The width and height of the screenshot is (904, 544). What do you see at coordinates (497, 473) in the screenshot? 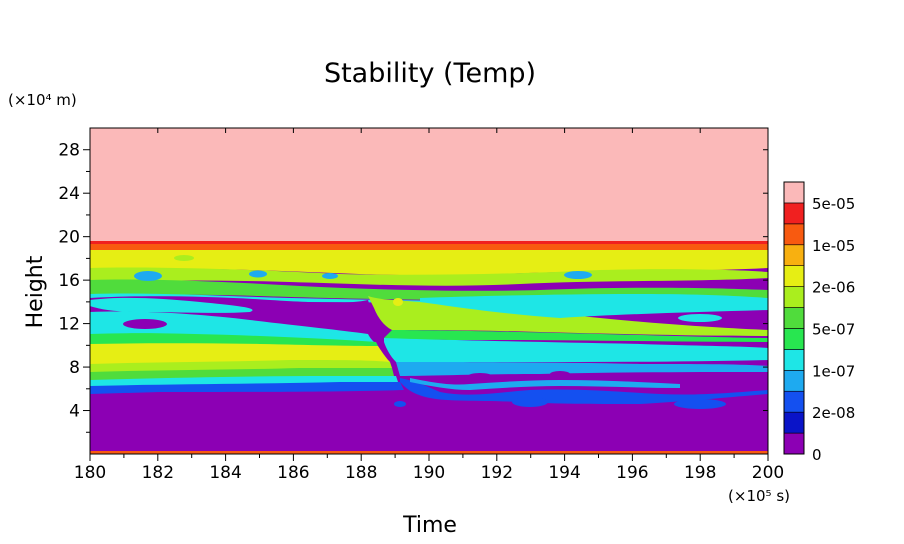
I see `x-tick-label: 192` at bounding box center [497, 473].